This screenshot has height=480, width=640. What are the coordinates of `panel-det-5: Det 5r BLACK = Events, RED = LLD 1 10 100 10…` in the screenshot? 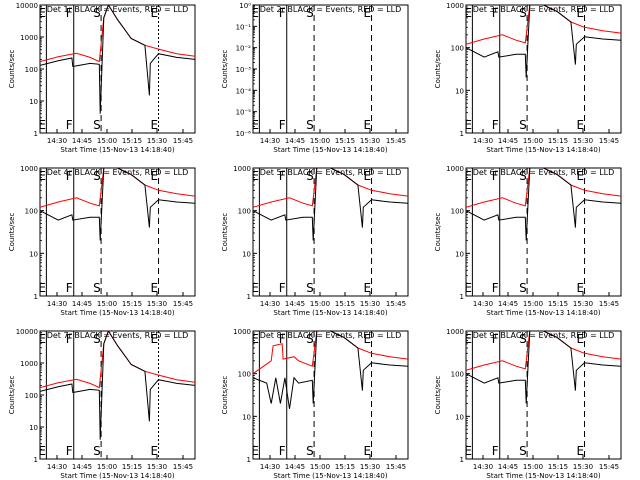 It's located at (315, 241).